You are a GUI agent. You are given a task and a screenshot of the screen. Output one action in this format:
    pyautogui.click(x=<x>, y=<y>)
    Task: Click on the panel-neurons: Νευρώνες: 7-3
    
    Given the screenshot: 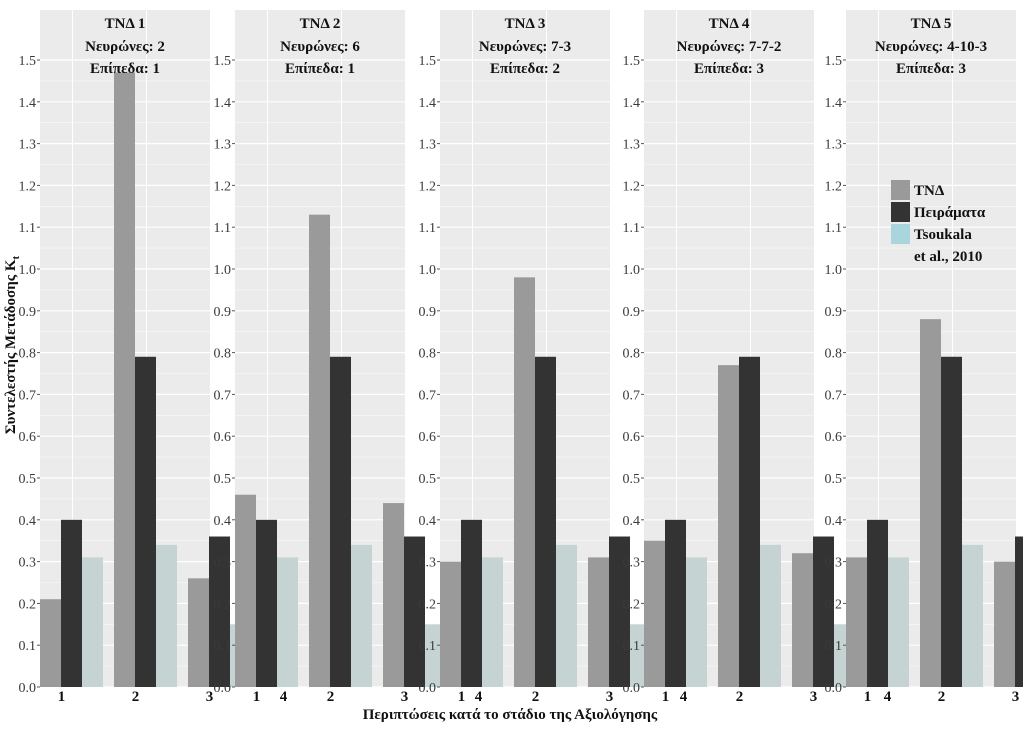 What is the action you would take?
    pyautogui.click(x=525, y=47)
    